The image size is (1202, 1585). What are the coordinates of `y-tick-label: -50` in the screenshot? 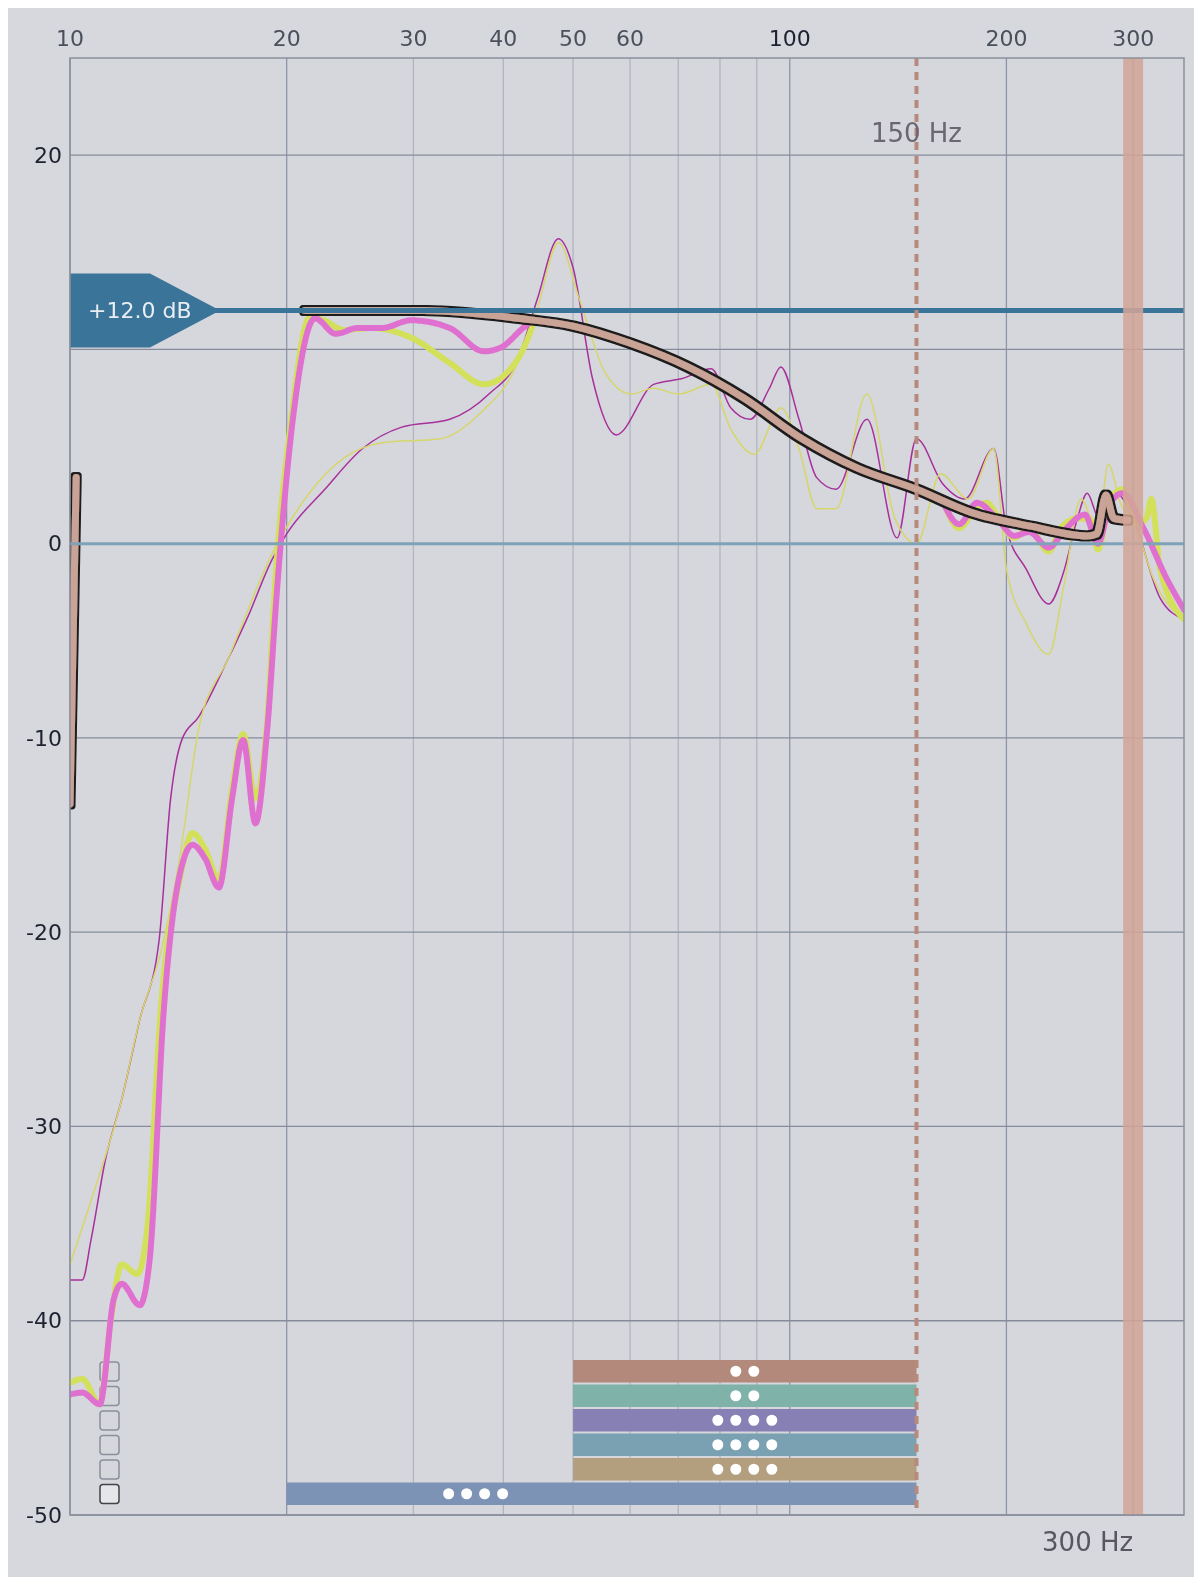 It's located at (44, 1515).